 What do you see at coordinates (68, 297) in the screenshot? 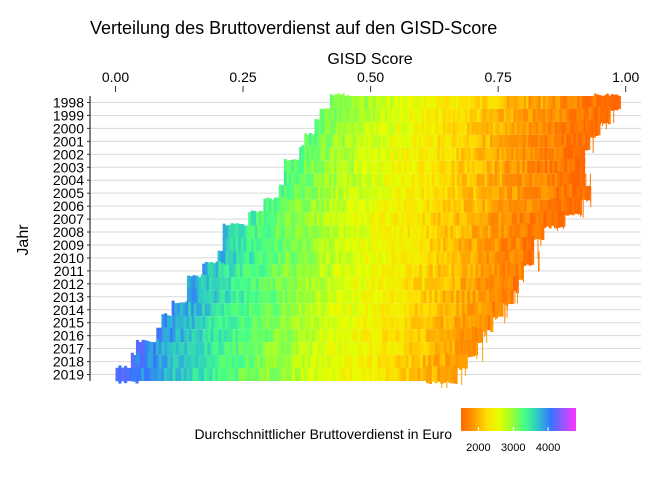
I see `y-tick-label: 2013` at bounding box center [68, 297].